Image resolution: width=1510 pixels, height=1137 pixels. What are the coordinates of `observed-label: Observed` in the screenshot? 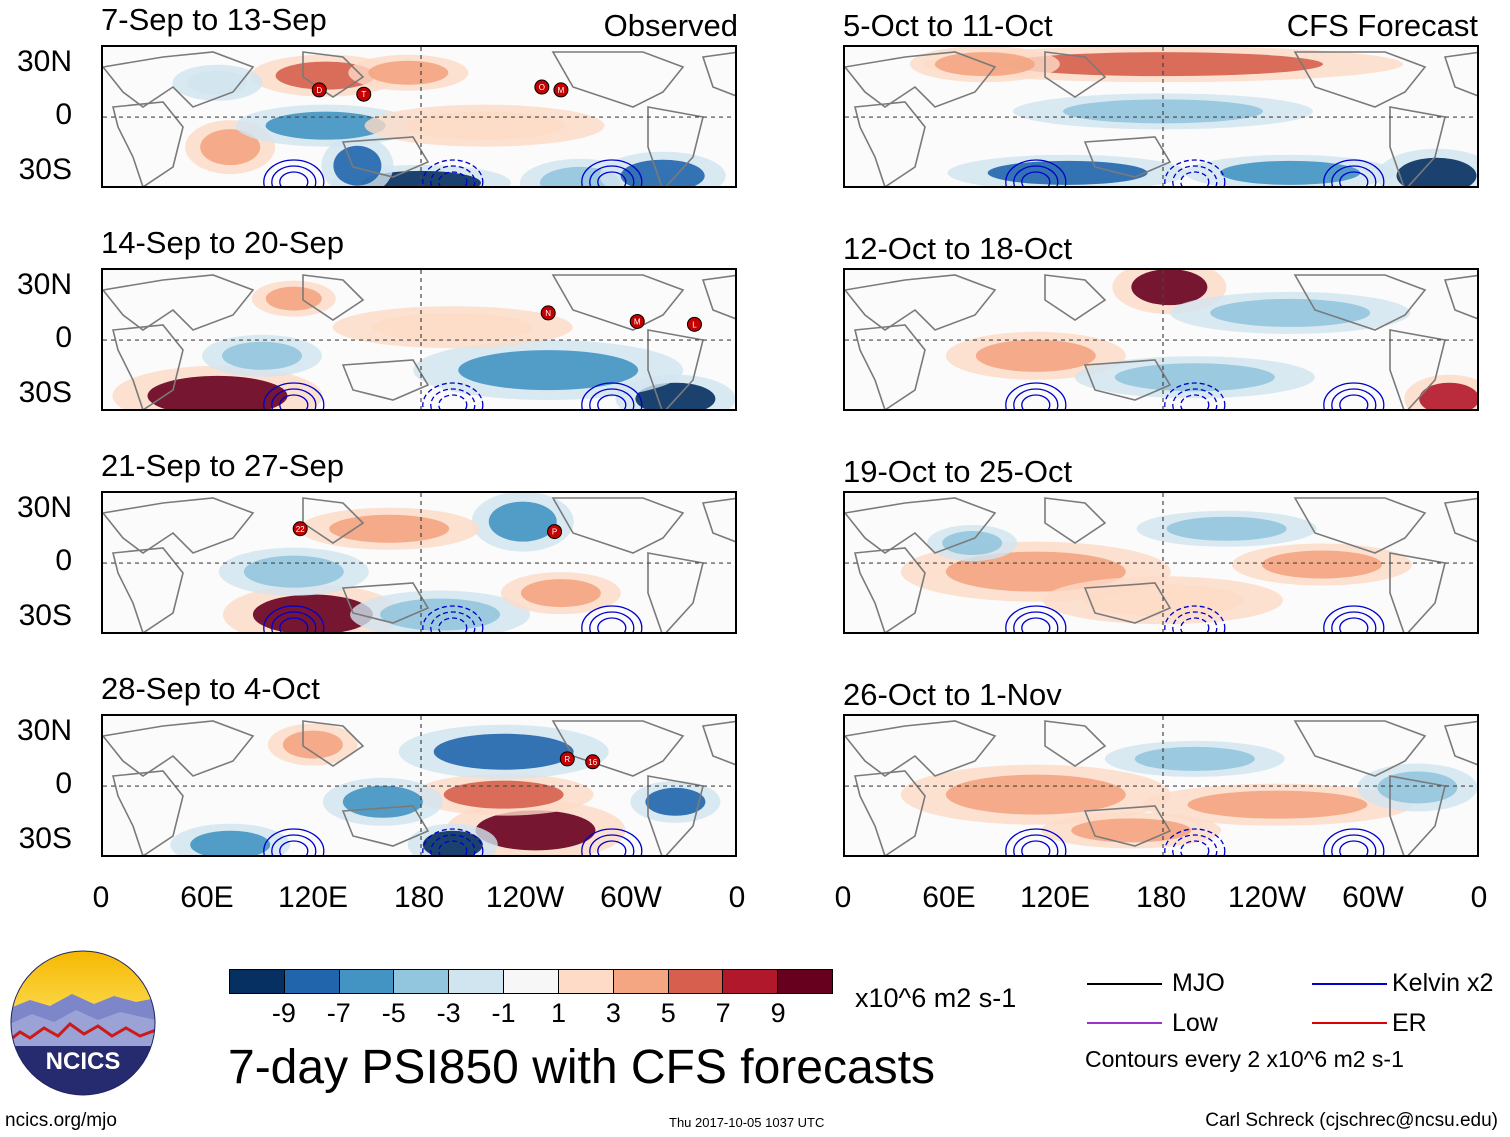 It's located at (670, 25).